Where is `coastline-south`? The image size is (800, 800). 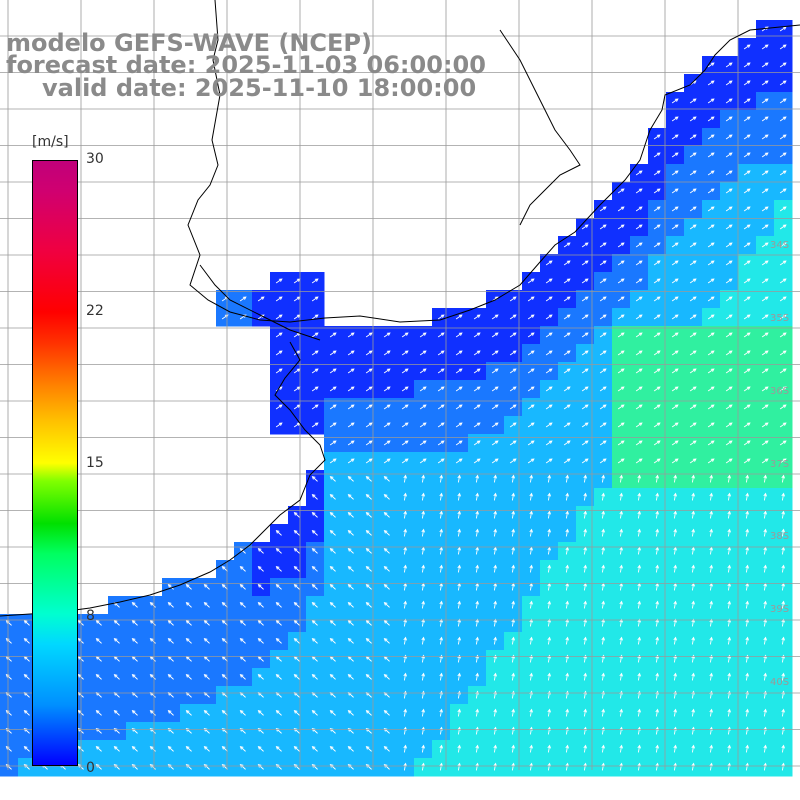
coastline-south is located at coordinates (163, 479).